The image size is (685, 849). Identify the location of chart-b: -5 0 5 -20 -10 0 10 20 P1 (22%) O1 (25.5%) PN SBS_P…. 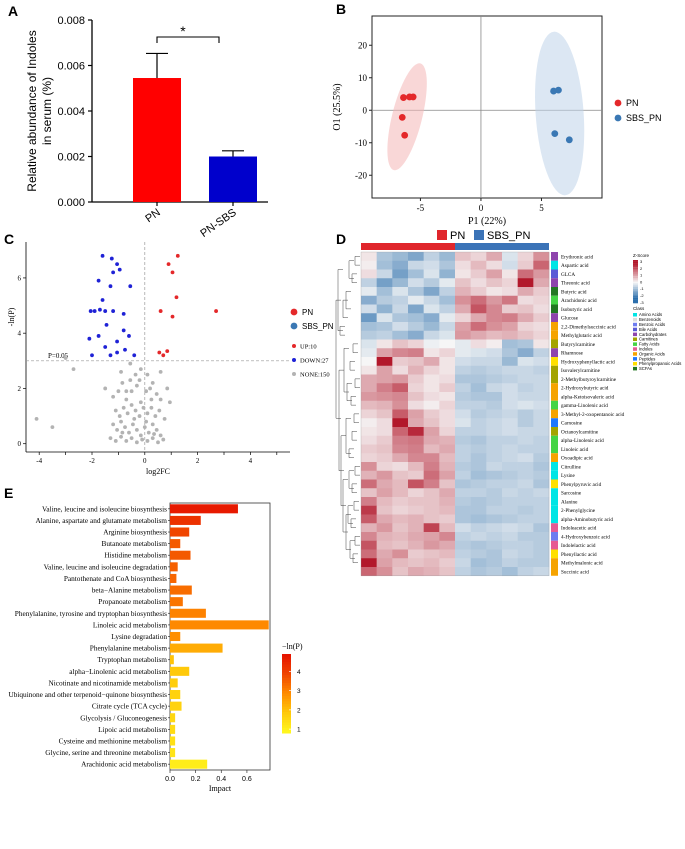
(497, 121).